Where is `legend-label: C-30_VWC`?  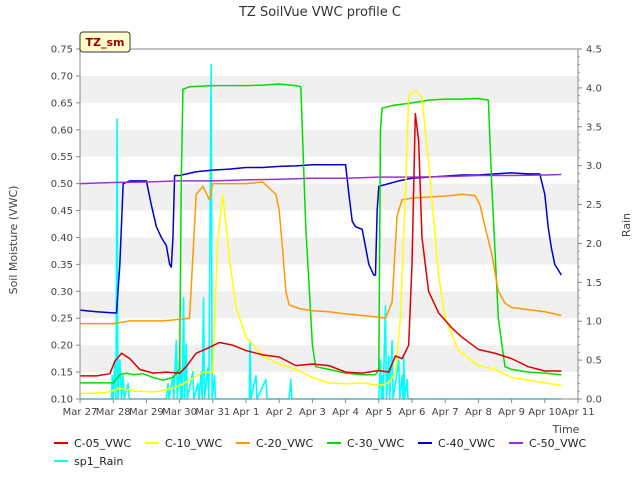
legend-label: C-30_VWC is located at coordinates (376, 443).